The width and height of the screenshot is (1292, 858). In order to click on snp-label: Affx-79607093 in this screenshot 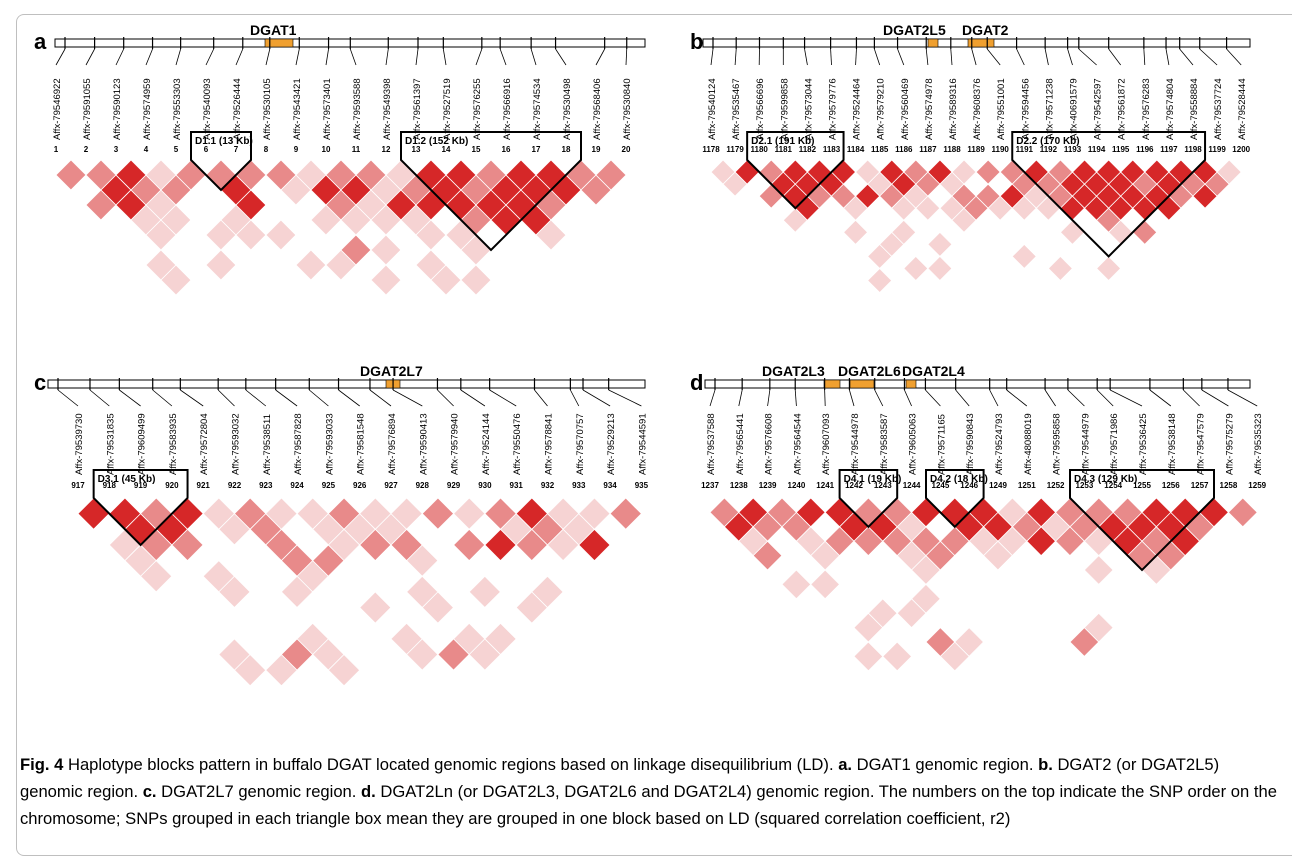, I will do `click(826, 444)`.